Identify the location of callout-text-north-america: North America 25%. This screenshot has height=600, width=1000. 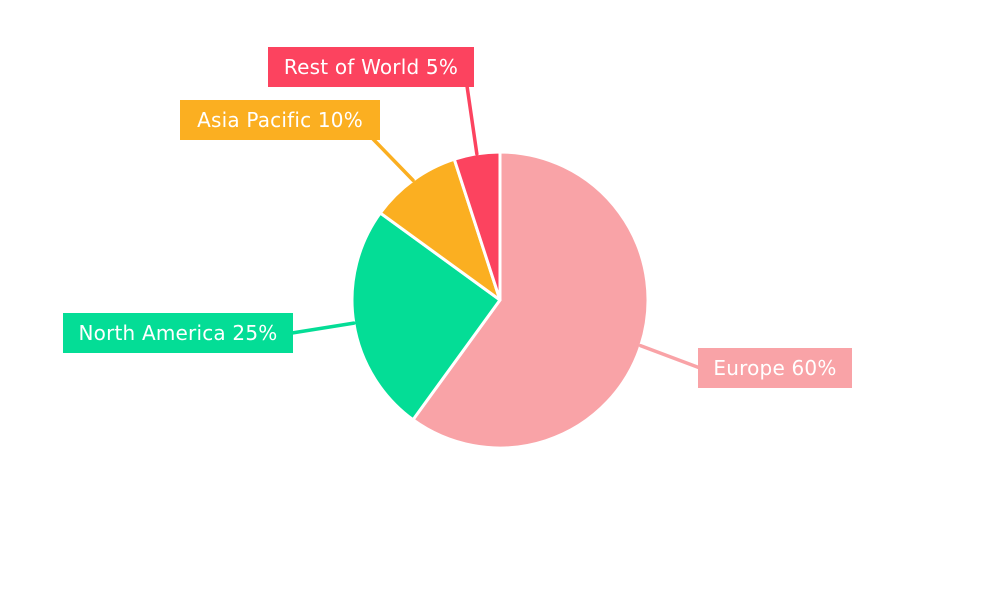
(178, 333).